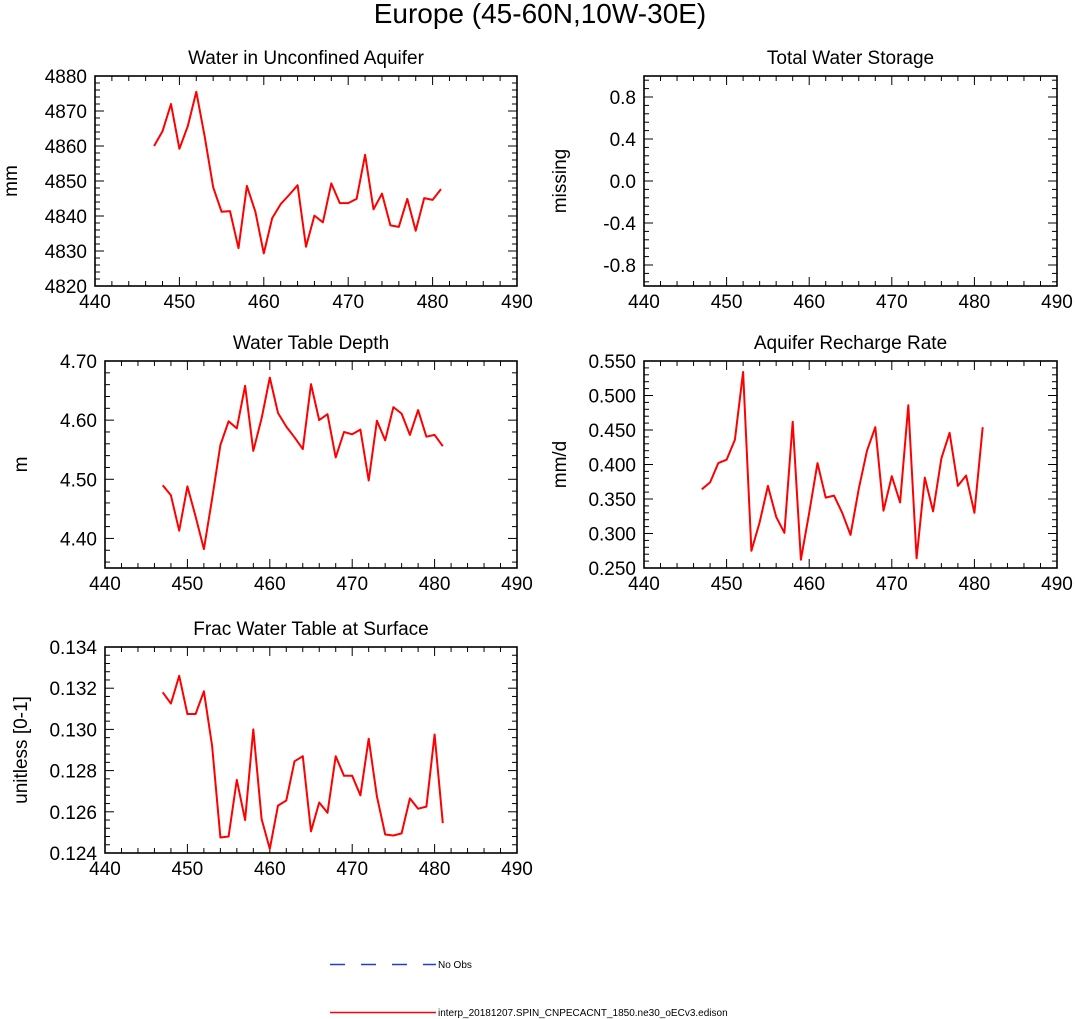 The image size is (1075, 1019). What do you see at coordinates (612, 569) in the screenshot?
I see `y-tick-label: 0.250` at bounding box center [612, 569].